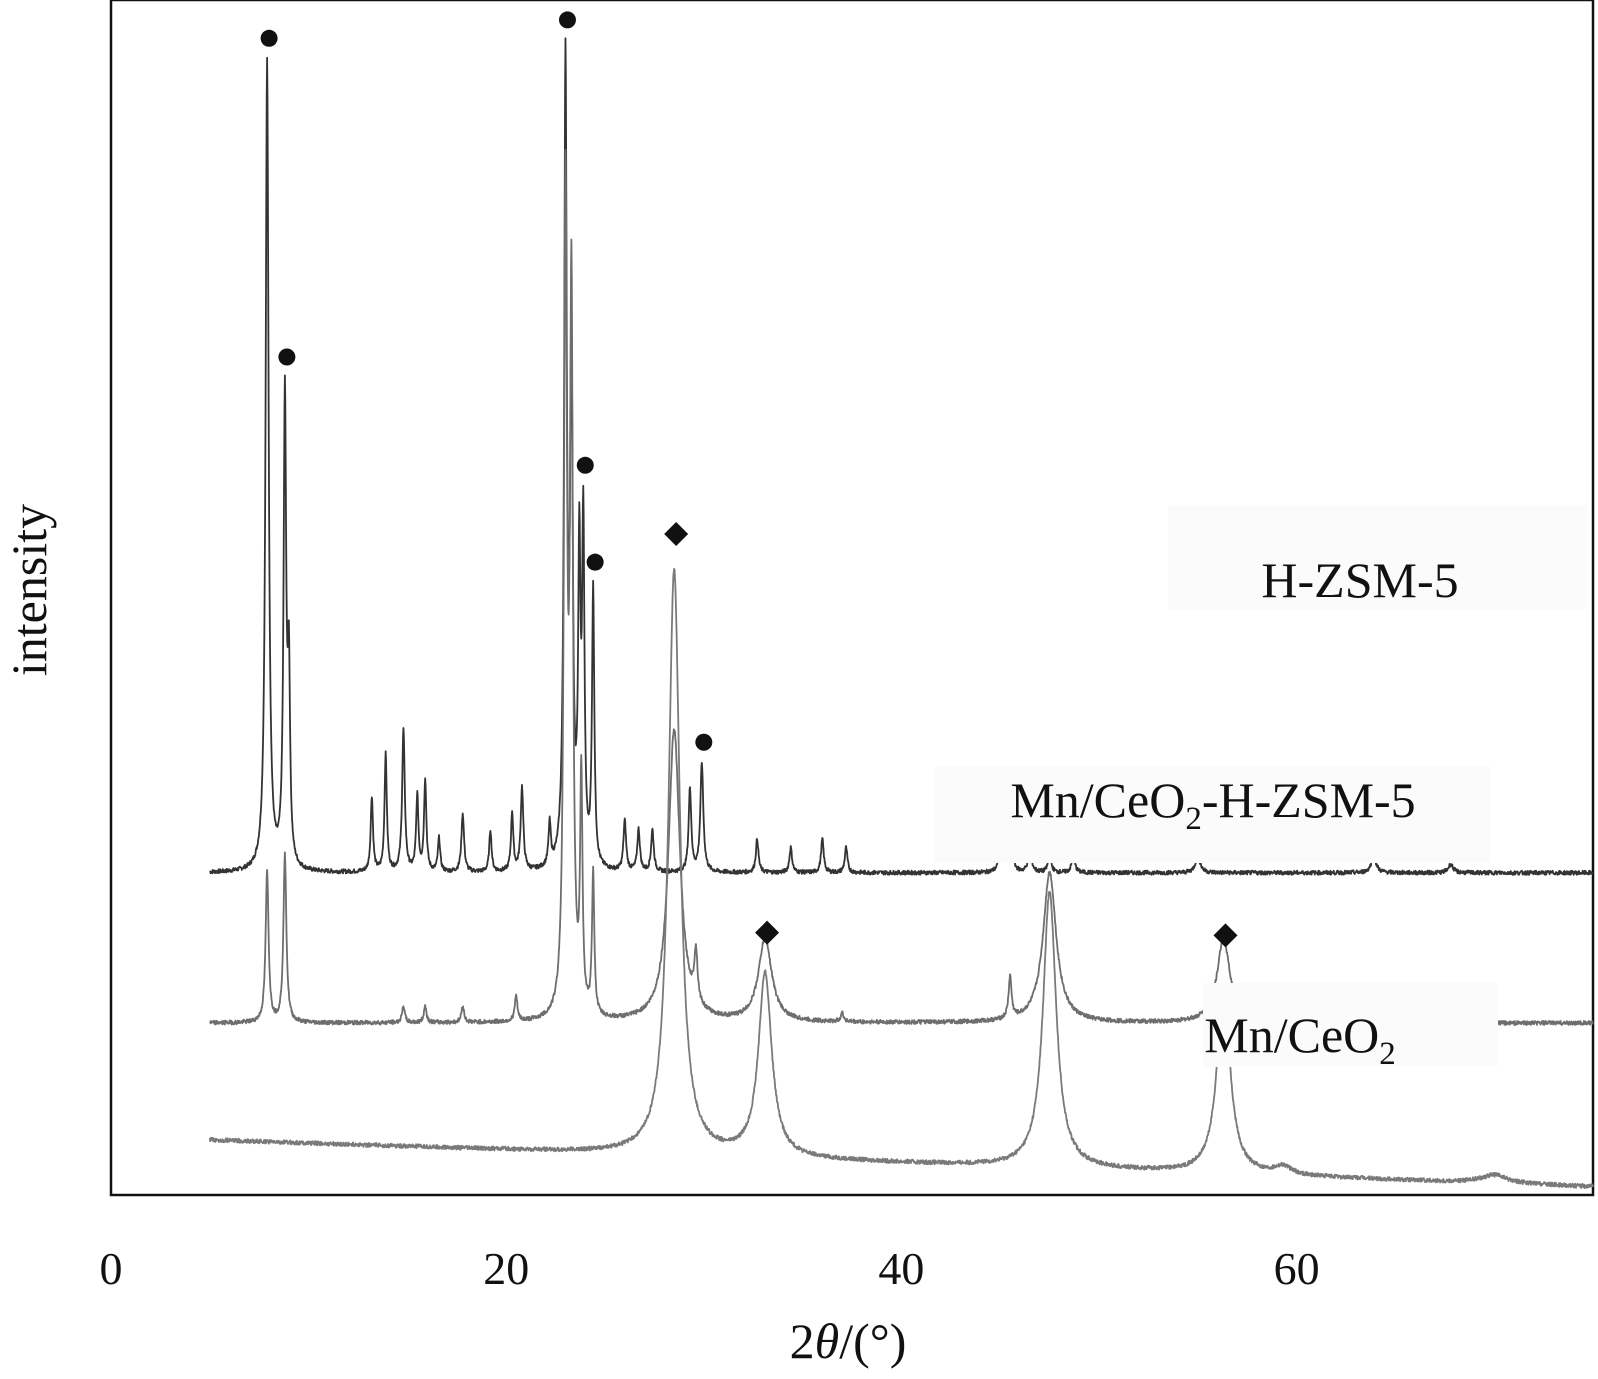  I want to click on series-label: H-ZSM-5, so click(1359, 580).